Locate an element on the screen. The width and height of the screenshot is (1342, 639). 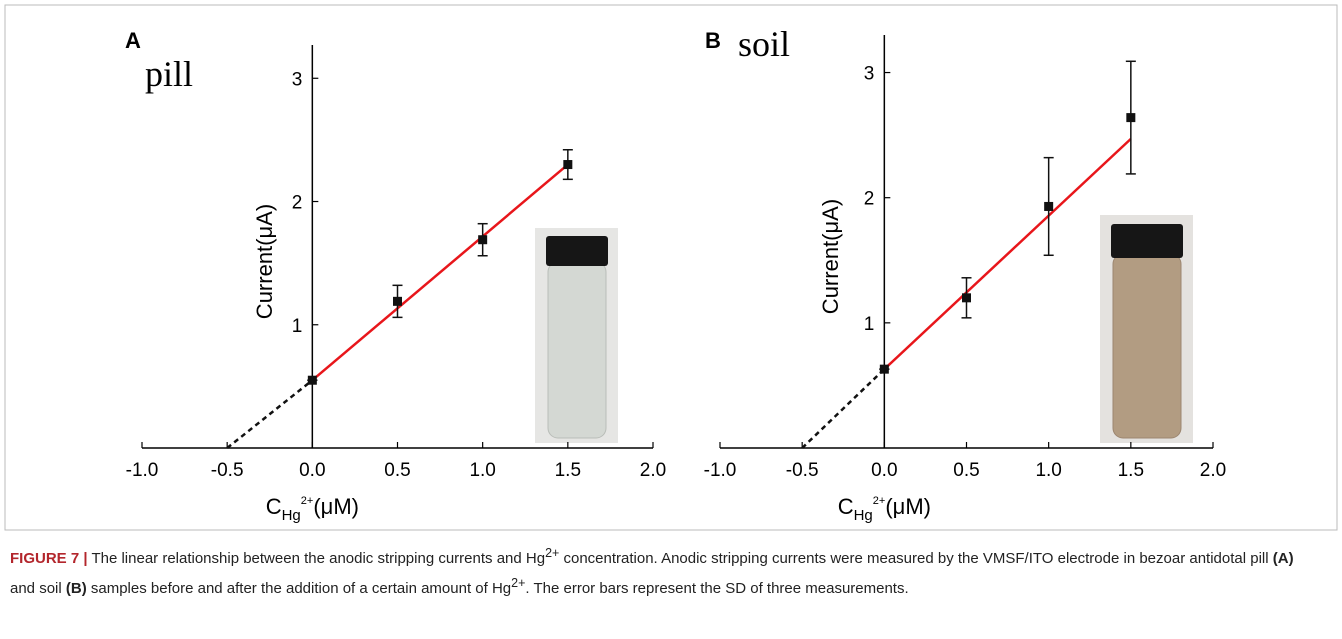
annotation: pill is located at coordinates (169, 74).